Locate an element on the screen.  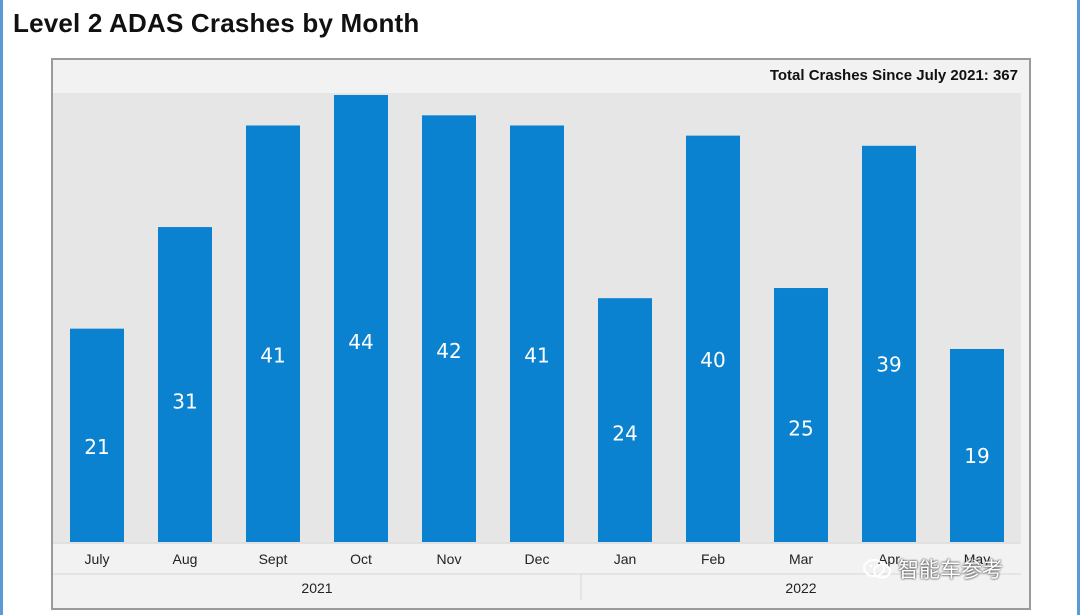
data-label: 24 is located at coordinates (624, 433).